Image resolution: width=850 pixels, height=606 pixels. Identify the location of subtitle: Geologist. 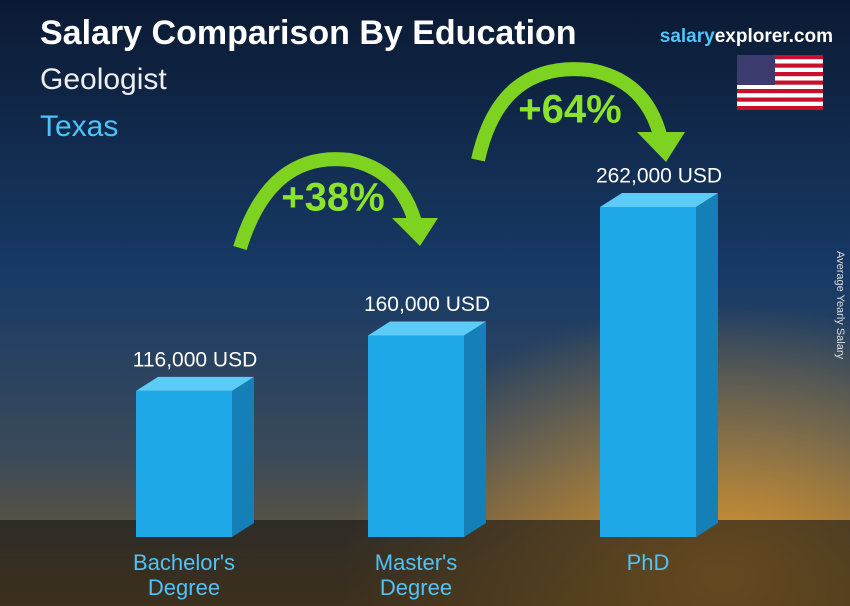
(103, 79).